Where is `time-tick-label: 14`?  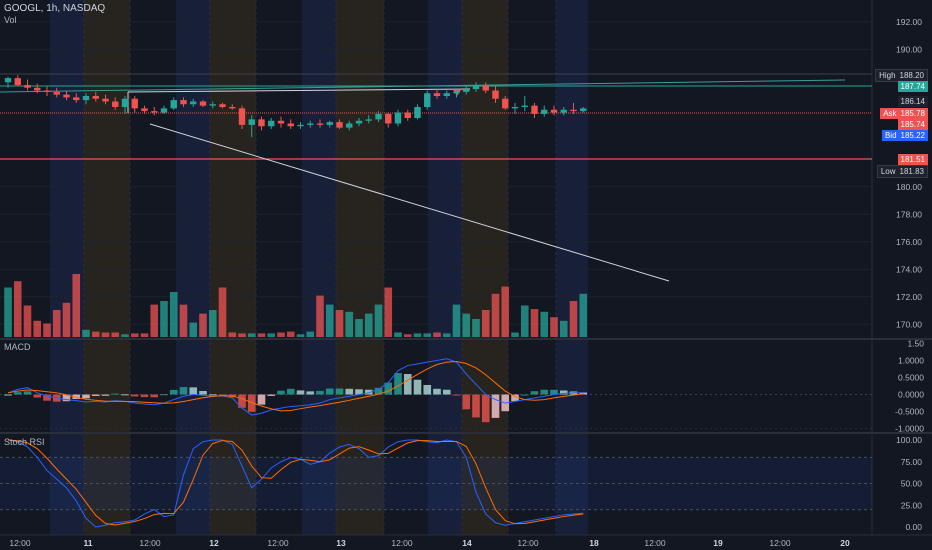
time-tick-label: 14 is located at coordinates (467, 543).